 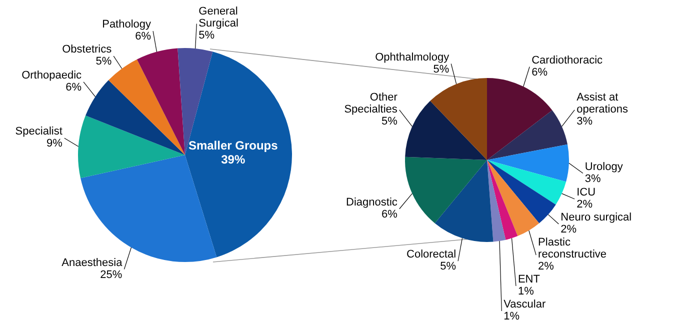 I want to click on slice-label: ENT, so click(x=529, y=280).